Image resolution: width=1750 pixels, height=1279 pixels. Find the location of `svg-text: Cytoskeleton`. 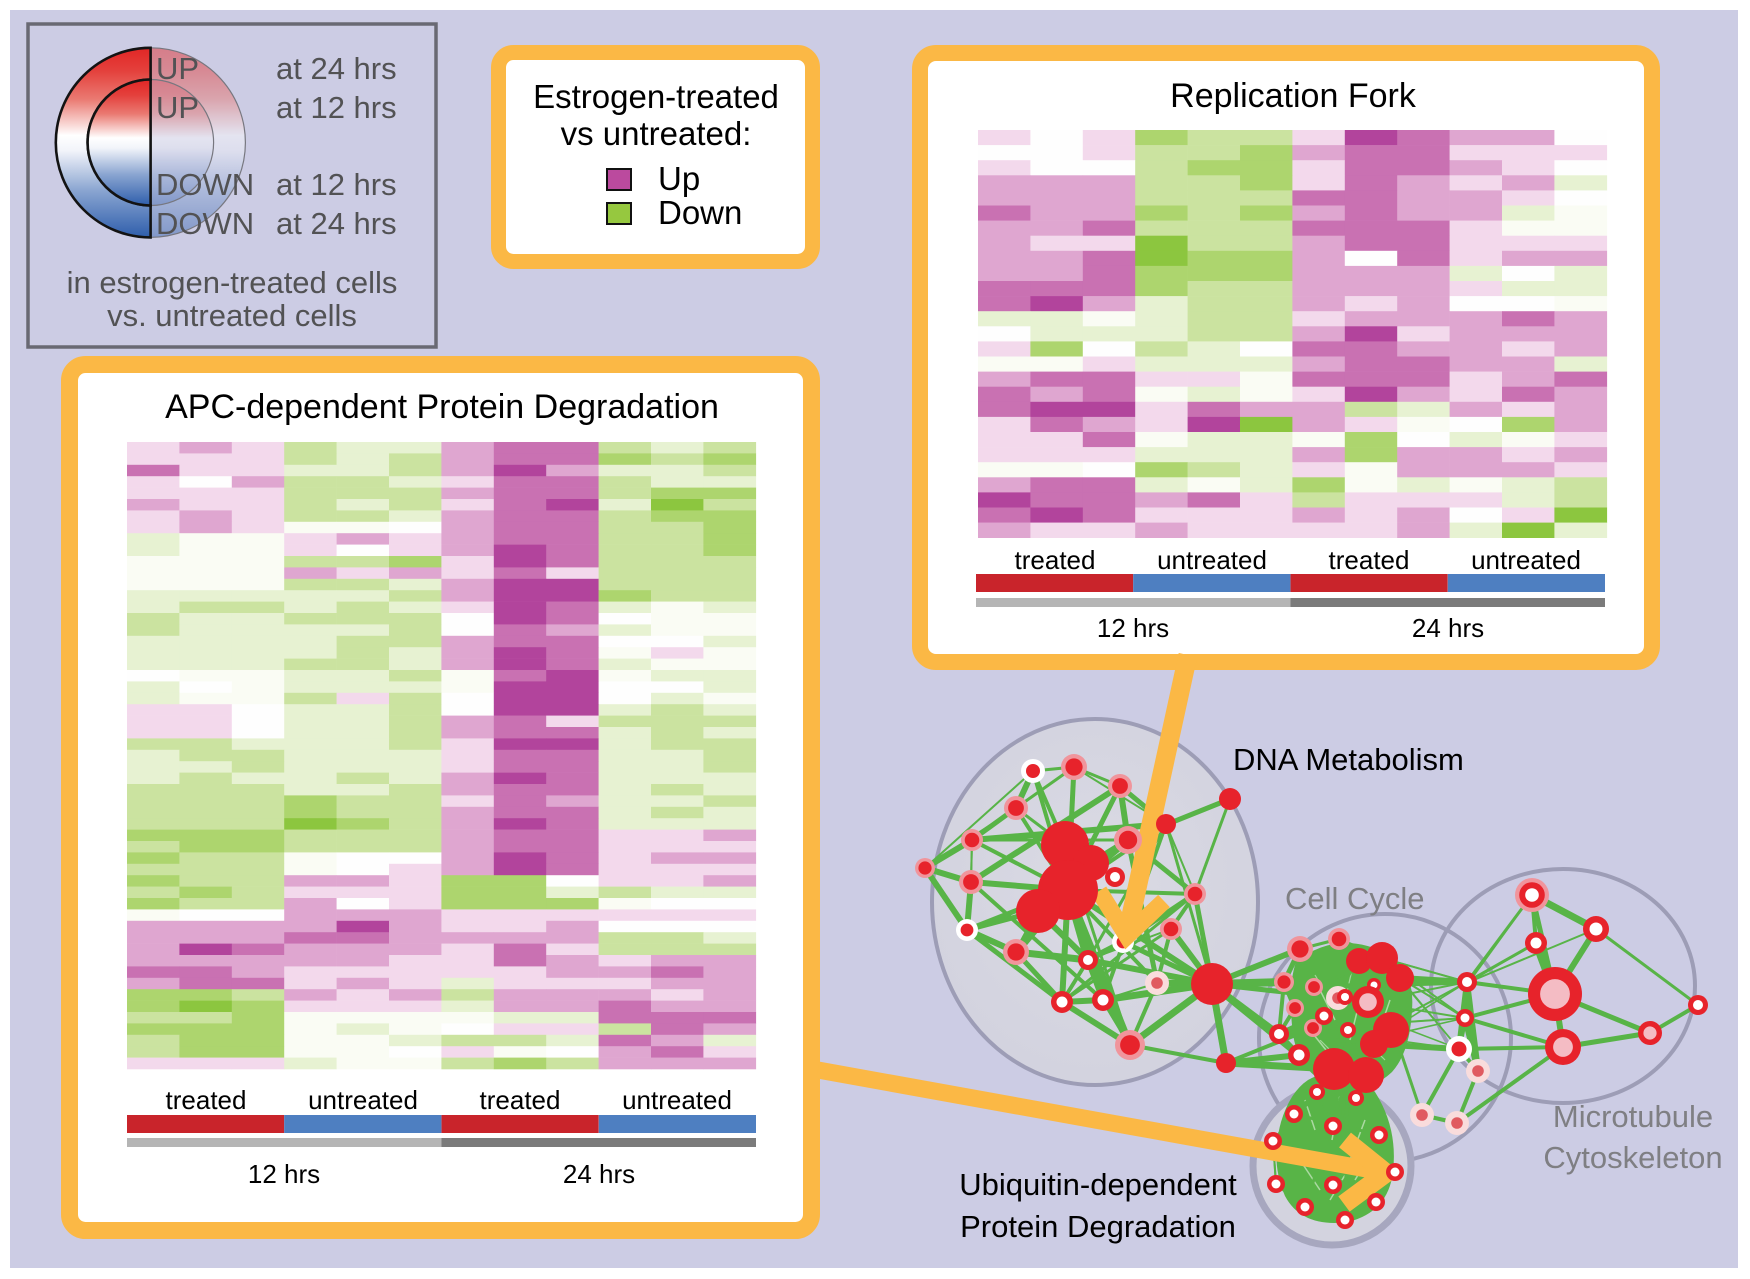

svg-text: Cytoskeleton is located at coordinates (1632, 1157).